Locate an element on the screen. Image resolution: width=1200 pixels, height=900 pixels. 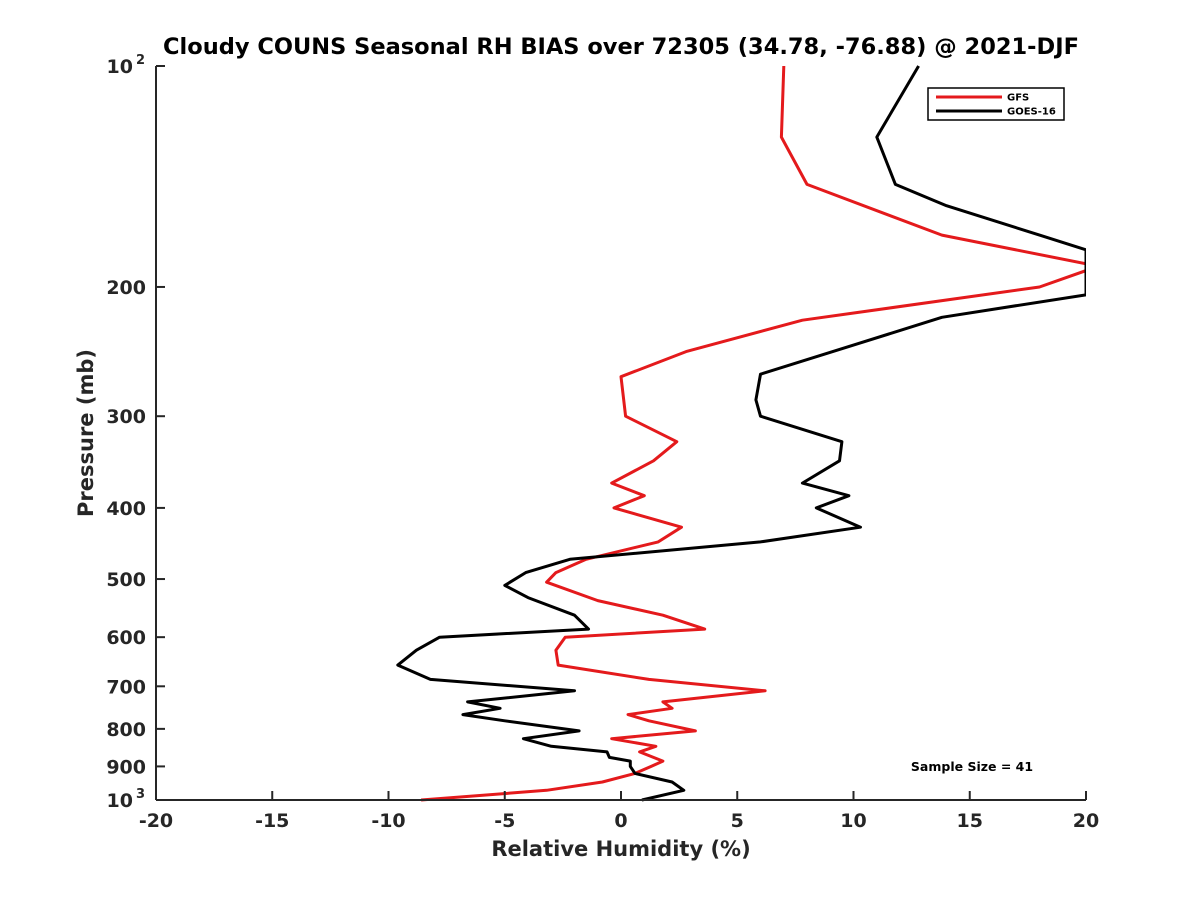
x-axis-ticks: -20 -15 -10 -5 0 5 10 15 20 is located at coordinates (619, 811).